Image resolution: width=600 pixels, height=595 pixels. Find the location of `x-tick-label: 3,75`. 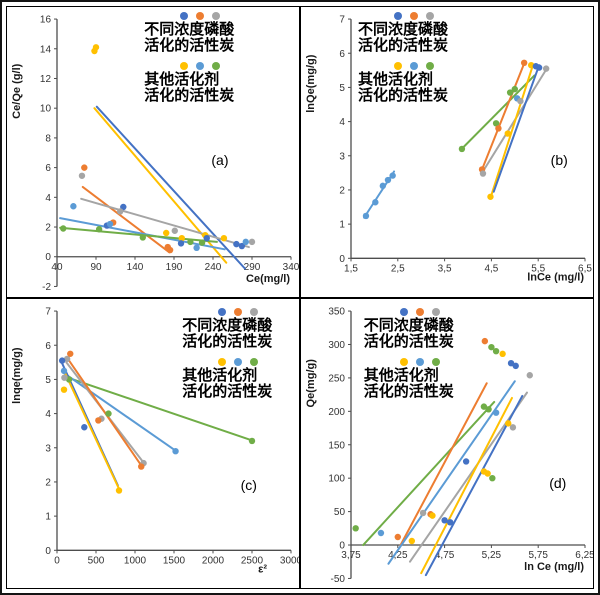

x-tick-label: 3,75 is located at coordinates (351, 555).